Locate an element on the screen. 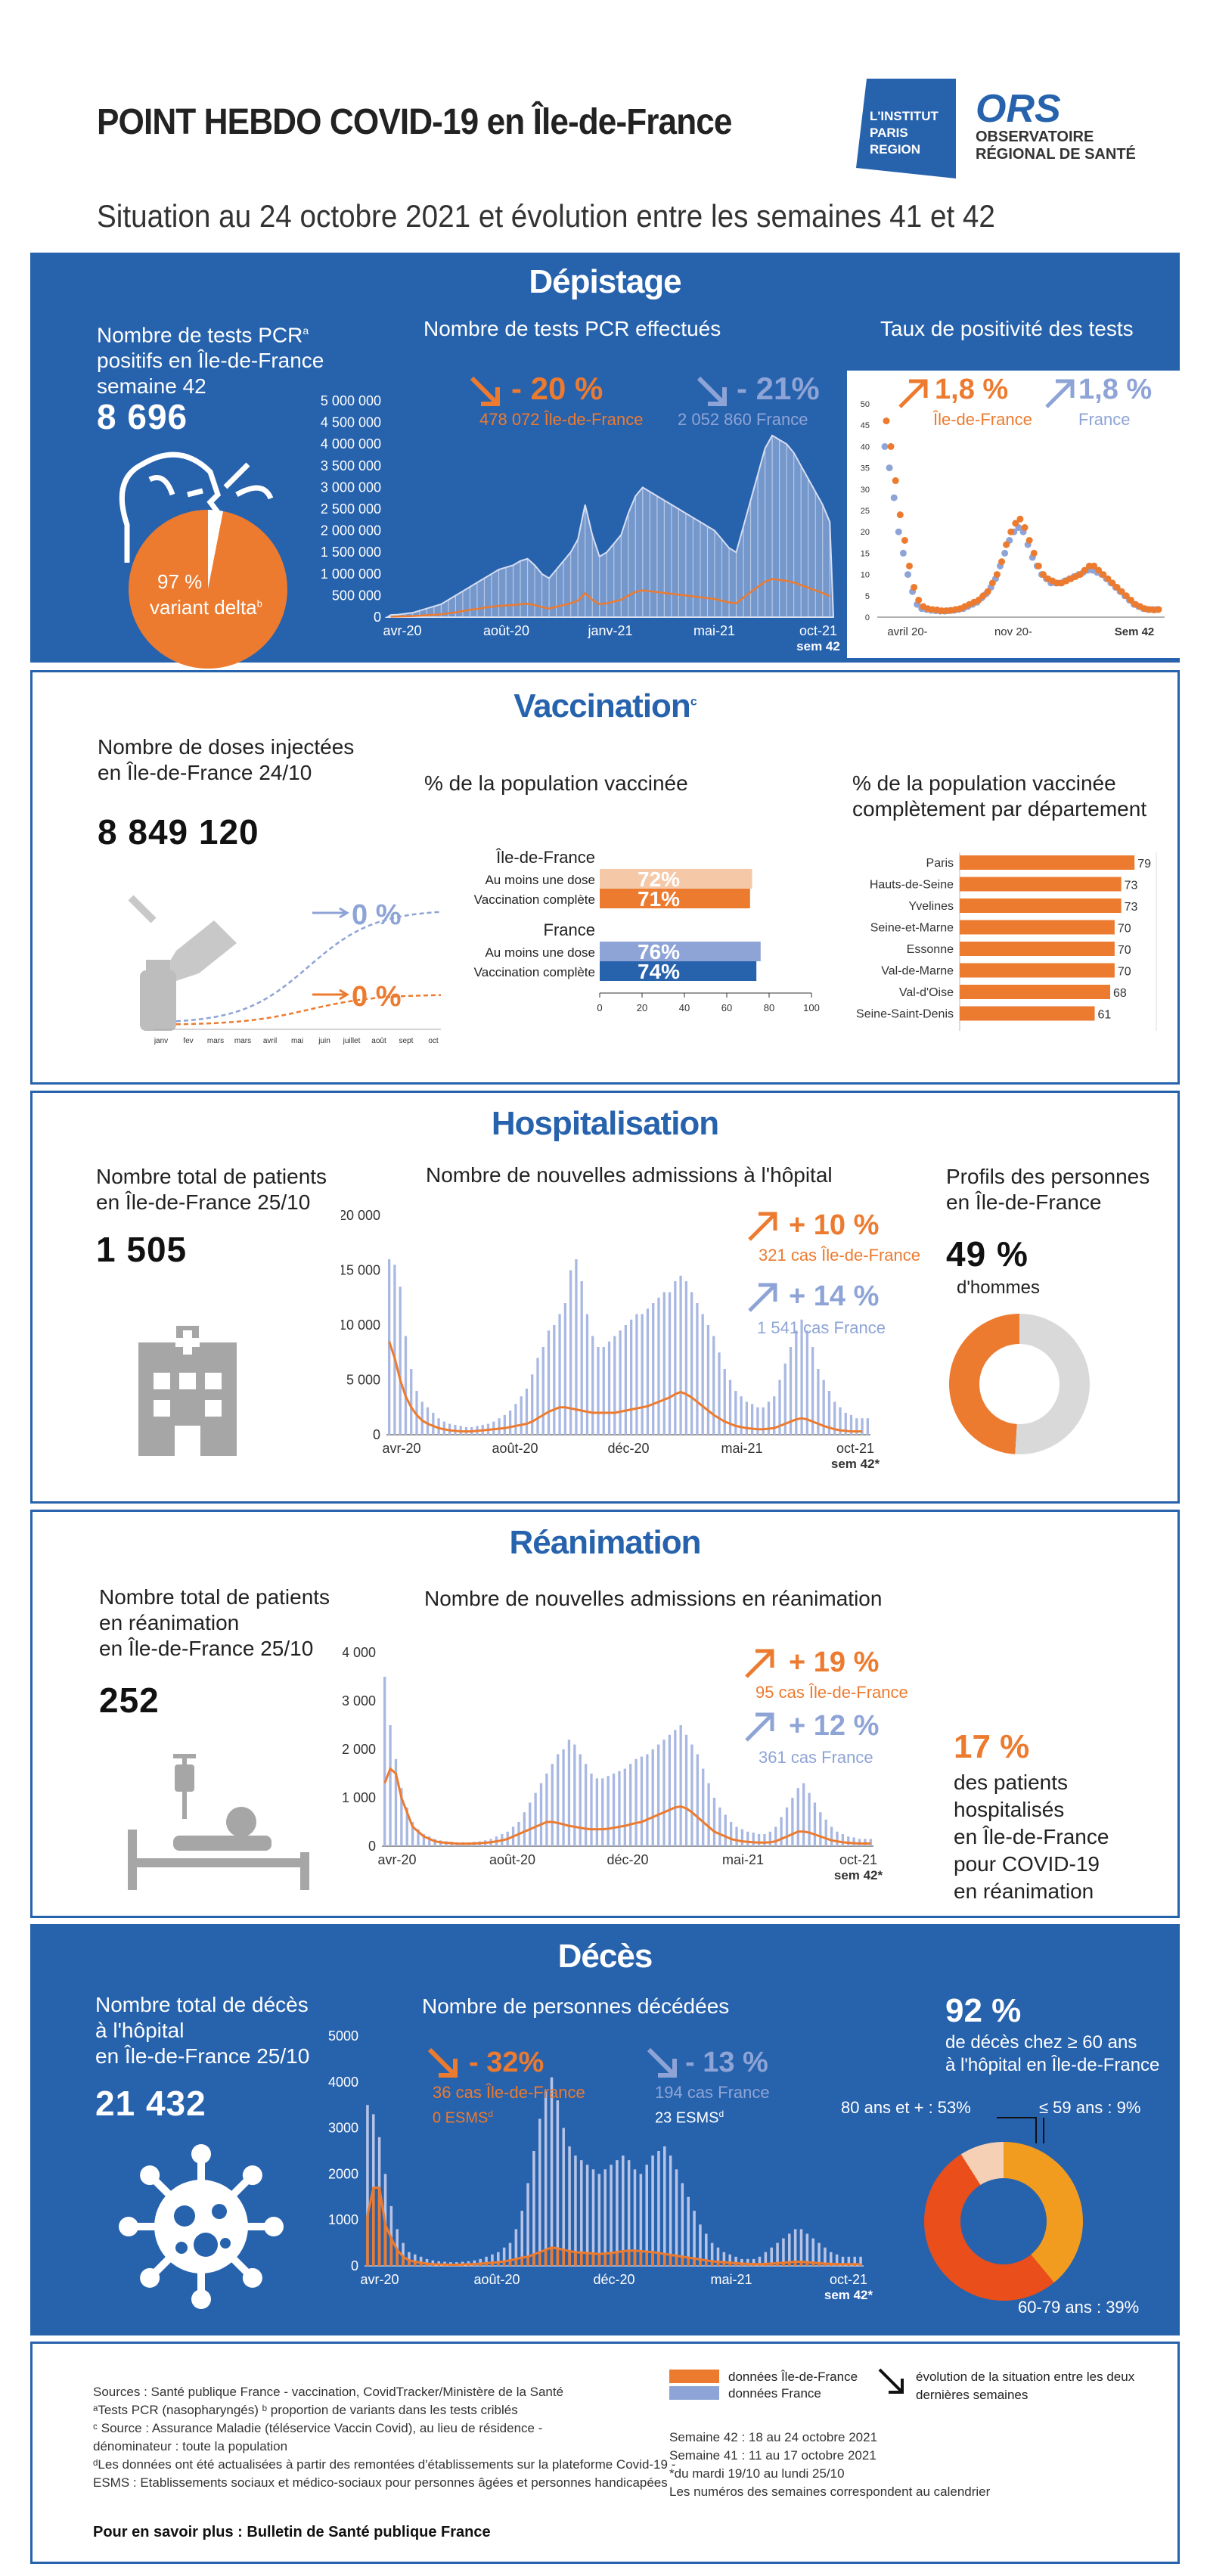 The height and width of the screenshot is (2576, 1210). legend-idf-label: données Île-de-France is located at coordinates (793, 2377).